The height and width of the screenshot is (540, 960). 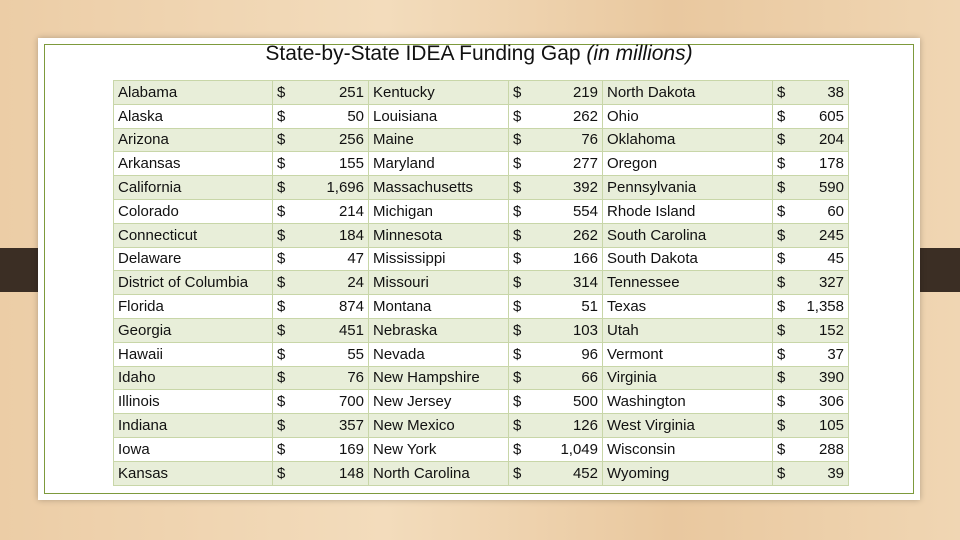 What do you see at coordinates (567, 283) in the screenshot?
I see `amount: 314` at bounding box center [567, 283].